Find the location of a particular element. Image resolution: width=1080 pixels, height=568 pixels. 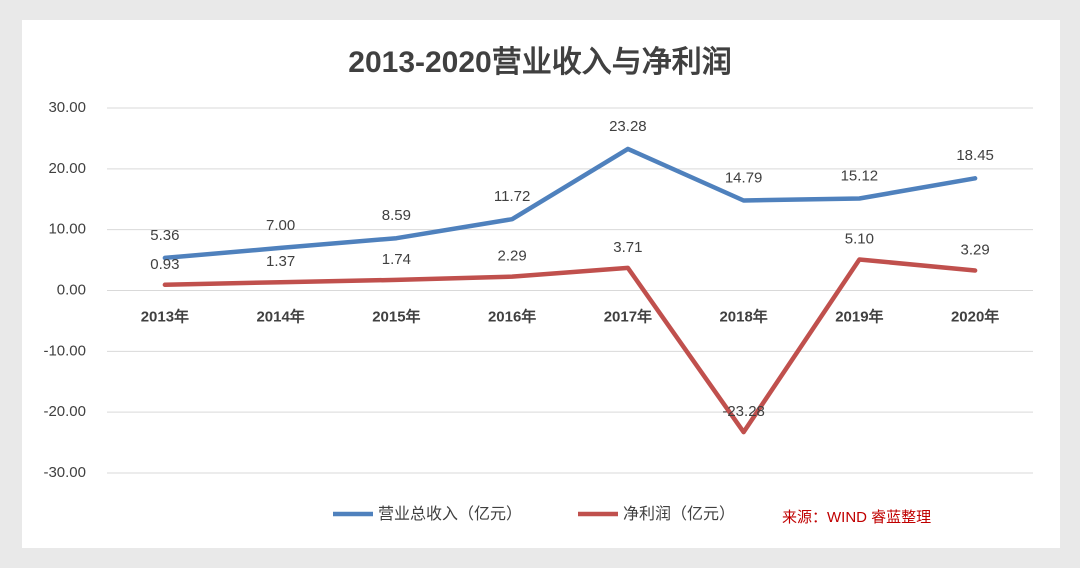

legend-label: 营业总收入（亿元） is located at coordinates (450, 514).